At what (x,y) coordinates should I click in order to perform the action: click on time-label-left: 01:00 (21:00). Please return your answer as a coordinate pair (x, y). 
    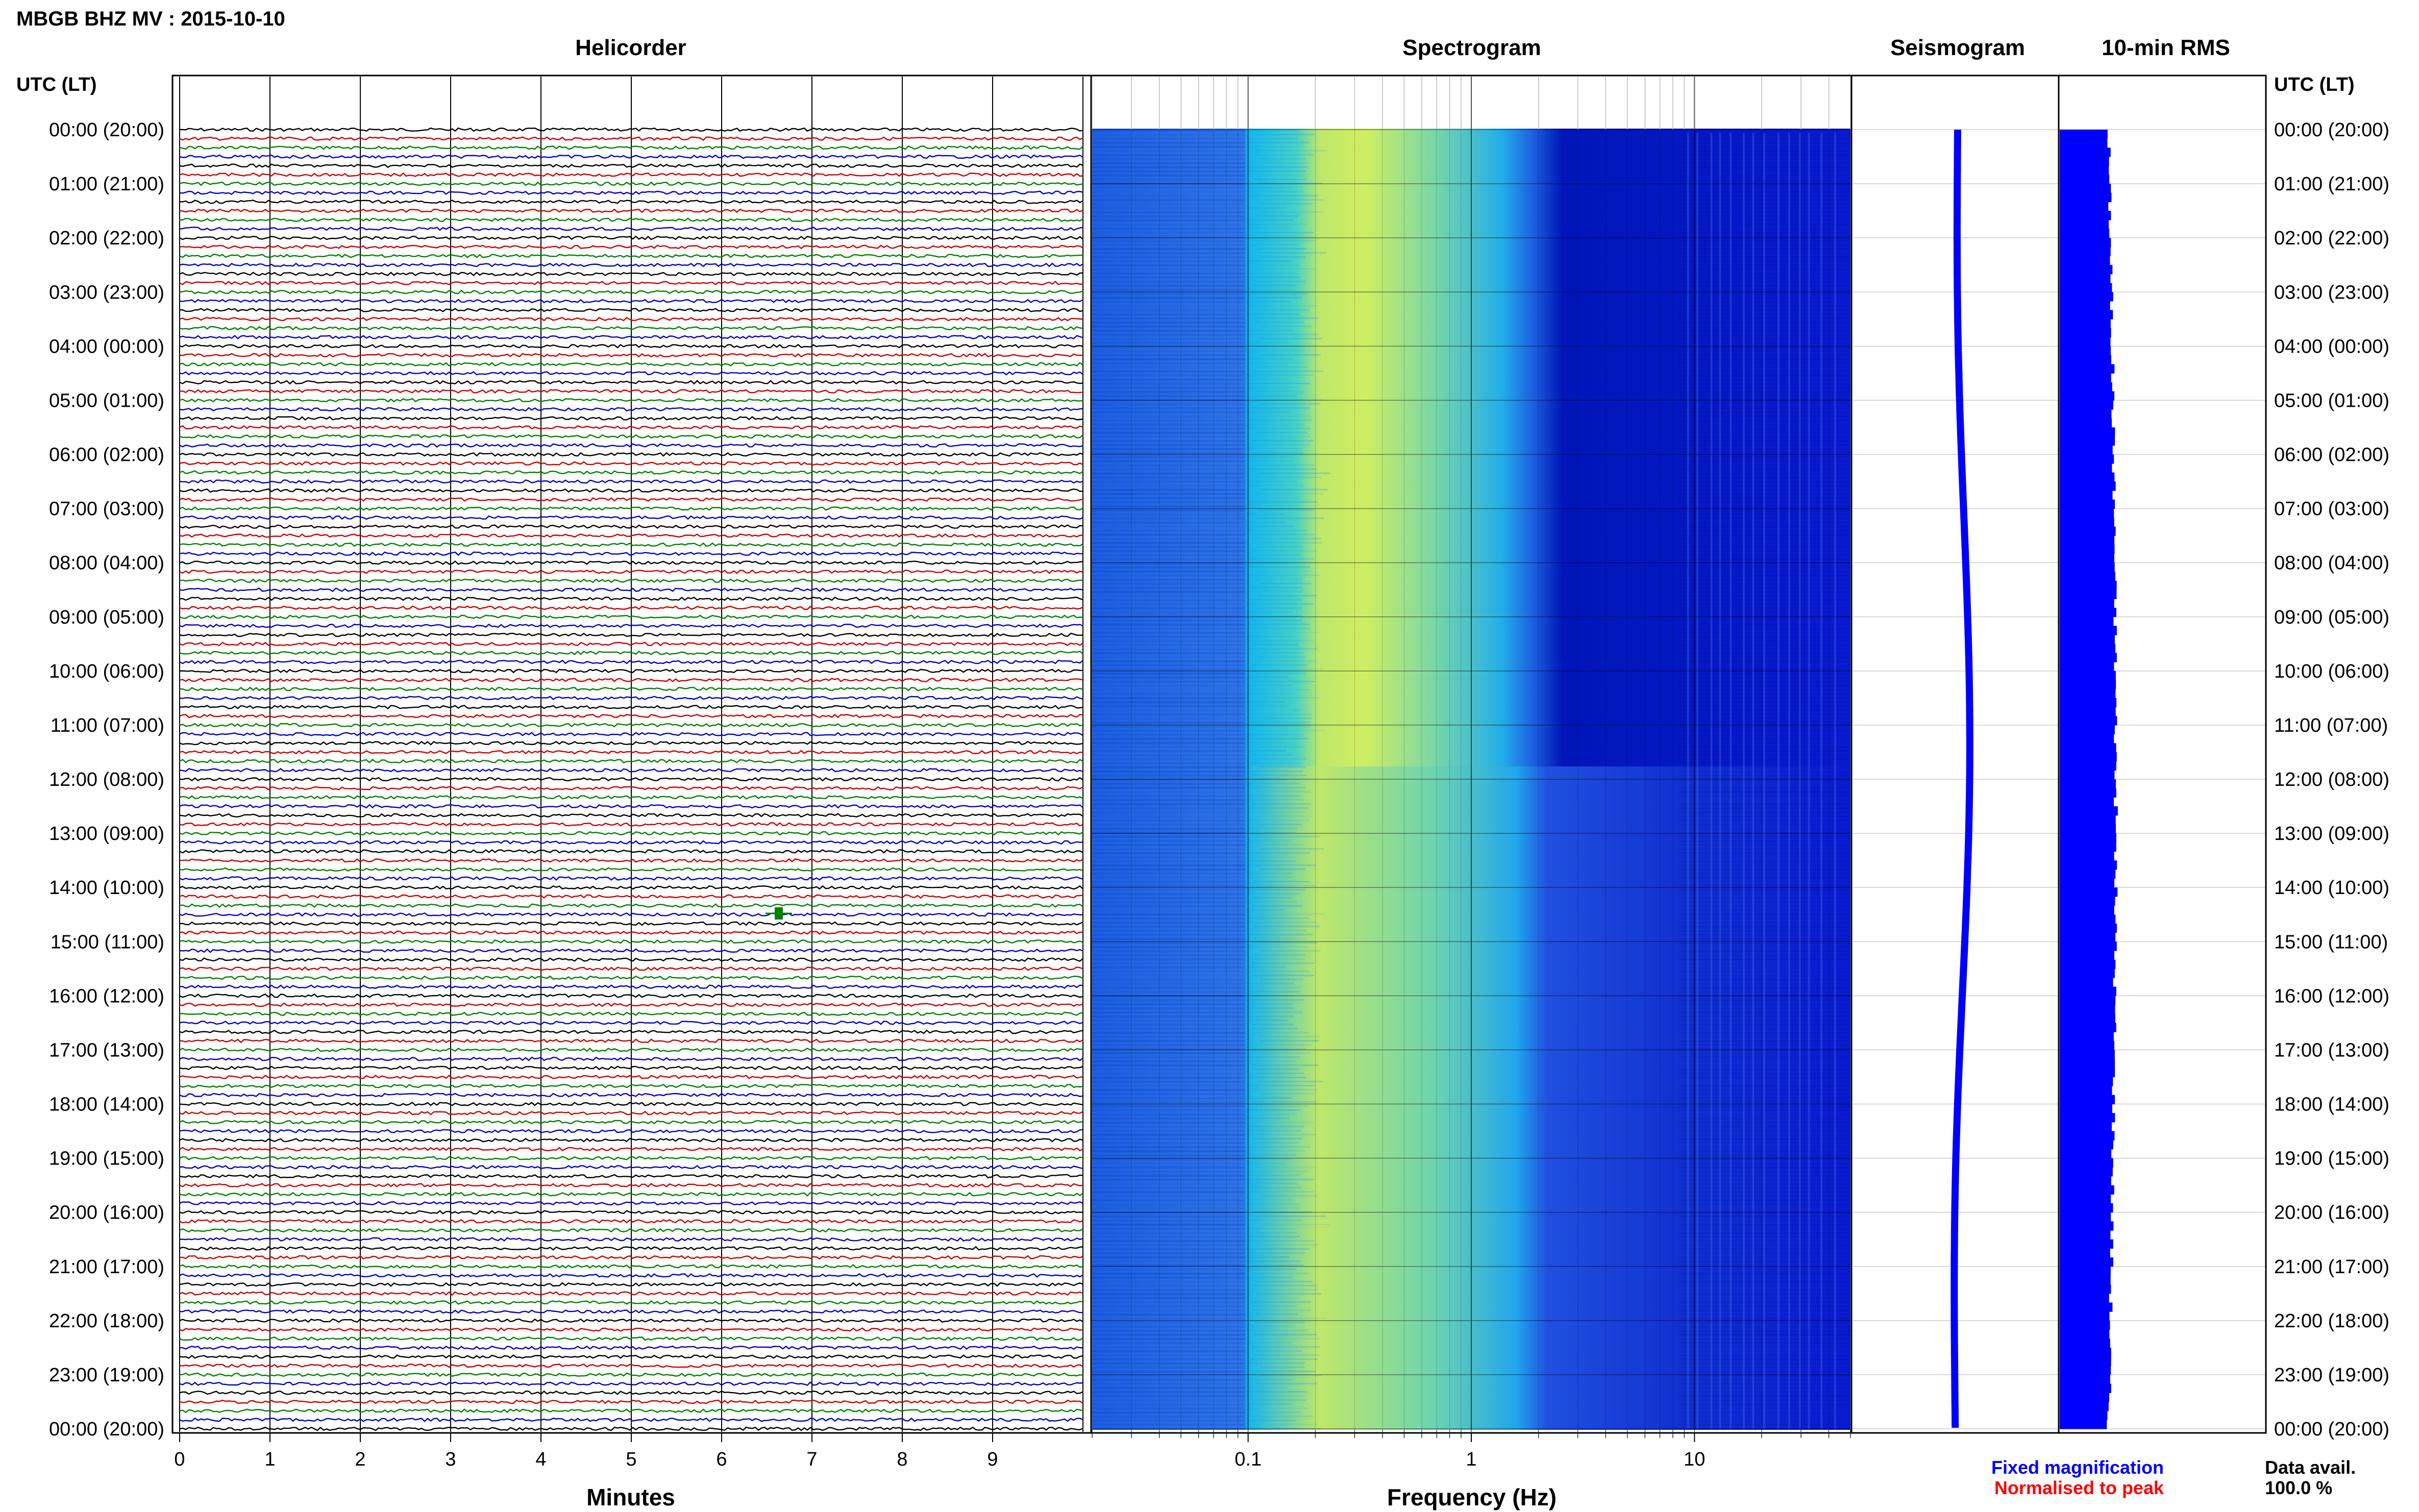
    Looking at the image, I should click on (106, 184).